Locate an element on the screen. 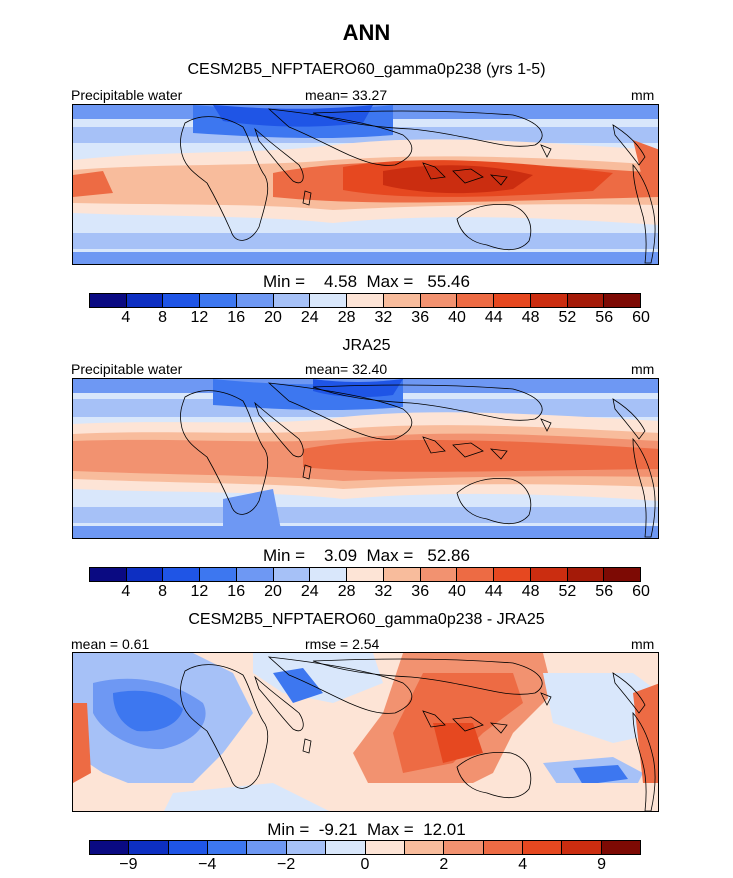  panel-3-map is located at coordinates (365, 732).